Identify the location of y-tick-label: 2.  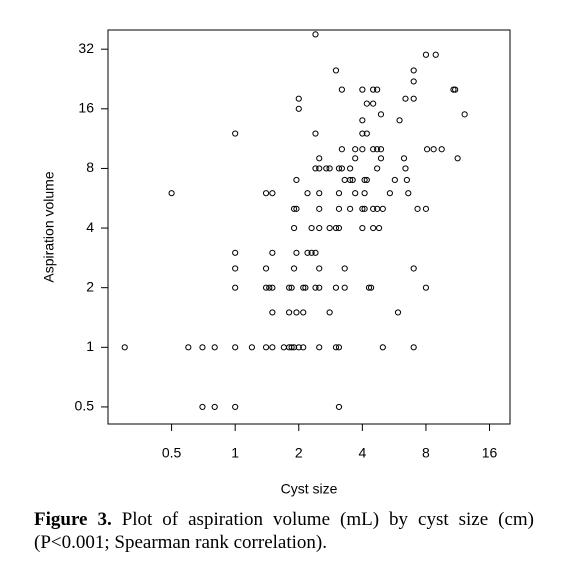
(90, 286).